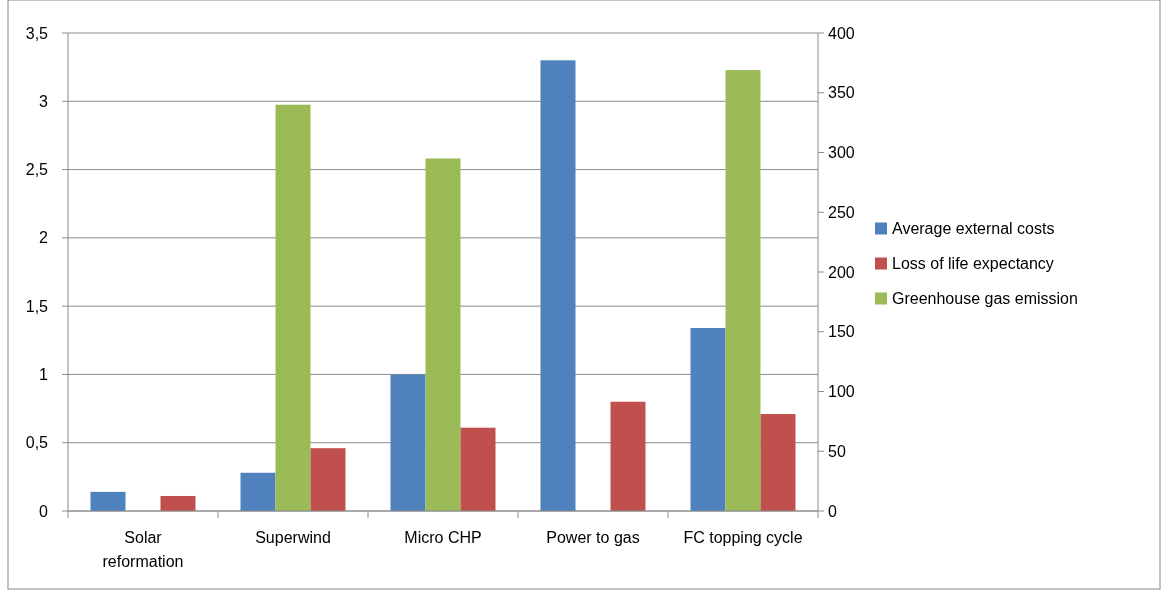  Describe the element at coordinates (841, 93) in the screenshot. I see `y2-tick-label: 350` at that location.